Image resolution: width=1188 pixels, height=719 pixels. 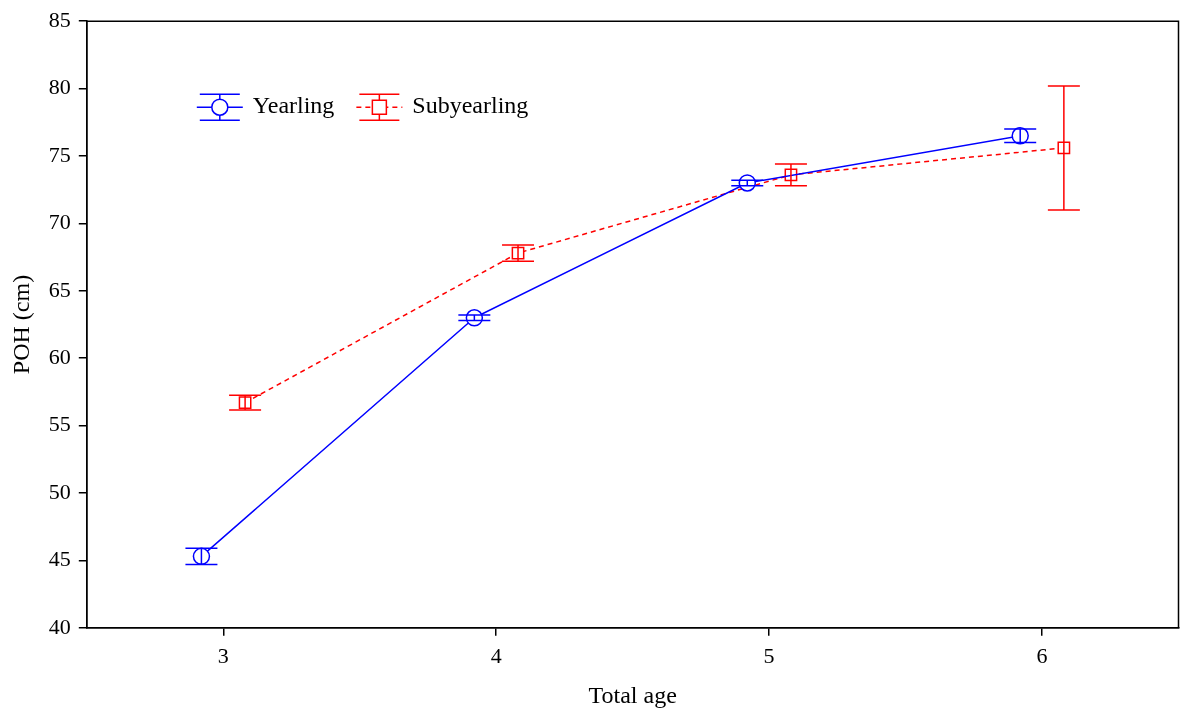 What do you see at coordinates (20, 324) in the screenshot?
I see `y-axis-title: POH (cm)` at bounding box center [20, 324].